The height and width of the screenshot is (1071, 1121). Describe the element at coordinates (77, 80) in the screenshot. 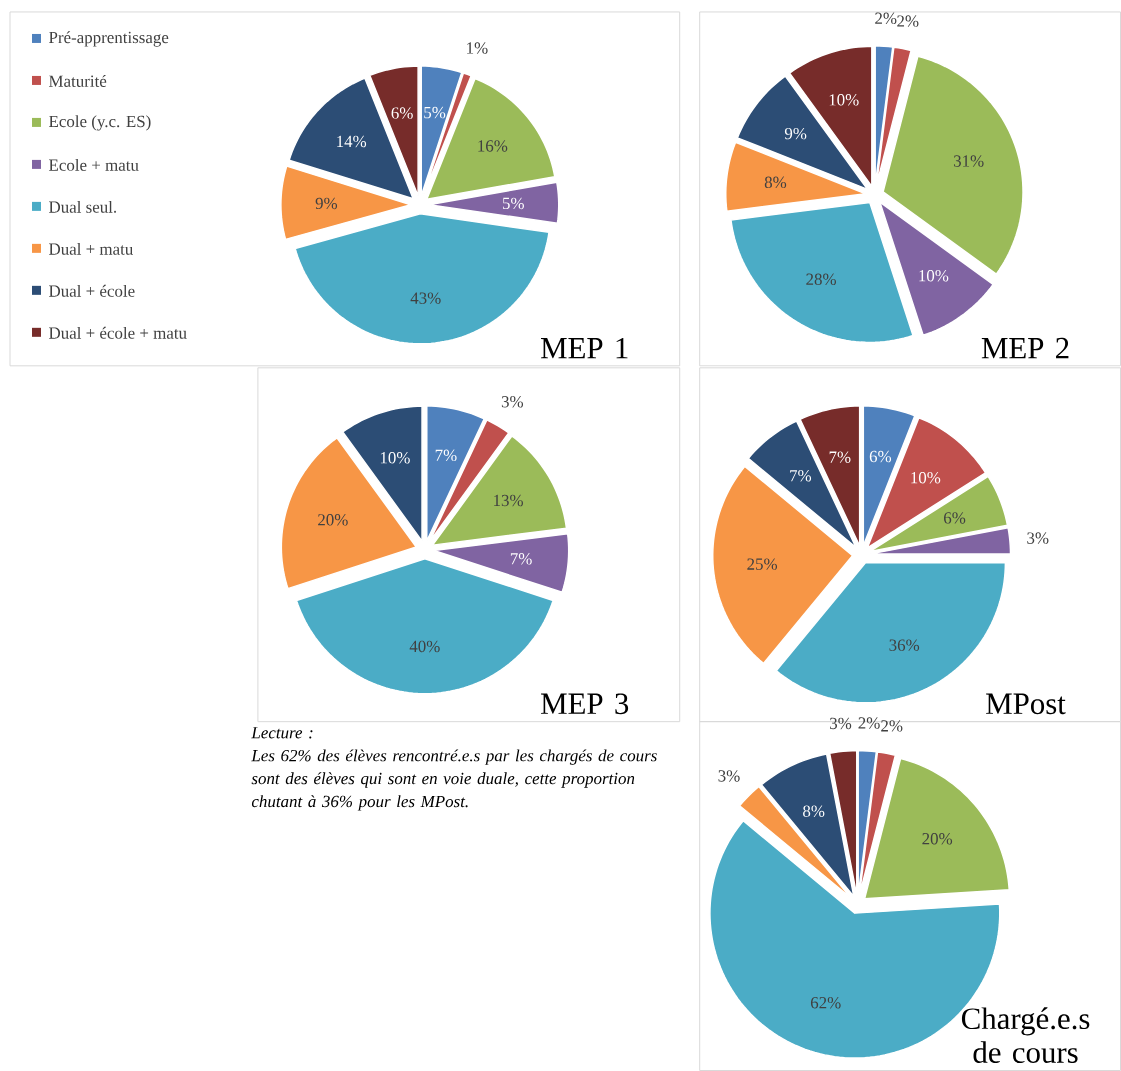

I see `legend-label: Maturité` at that location.